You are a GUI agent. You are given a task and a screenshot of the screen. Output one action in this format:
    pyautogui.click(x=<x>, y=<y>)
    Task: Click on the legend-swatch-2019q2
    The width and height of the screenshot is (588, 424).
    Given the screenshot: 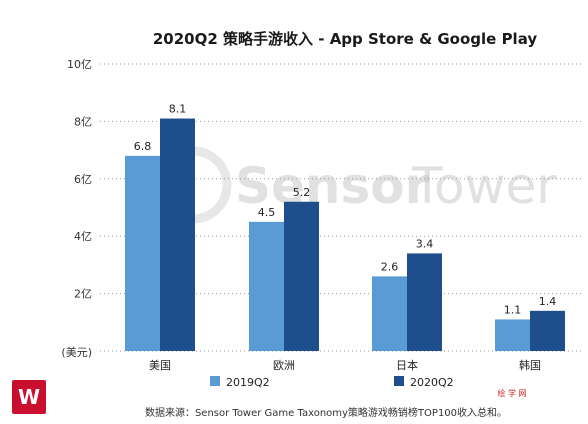 What is the action you would take?
    pyautogui.click(x=215, y=381)
    